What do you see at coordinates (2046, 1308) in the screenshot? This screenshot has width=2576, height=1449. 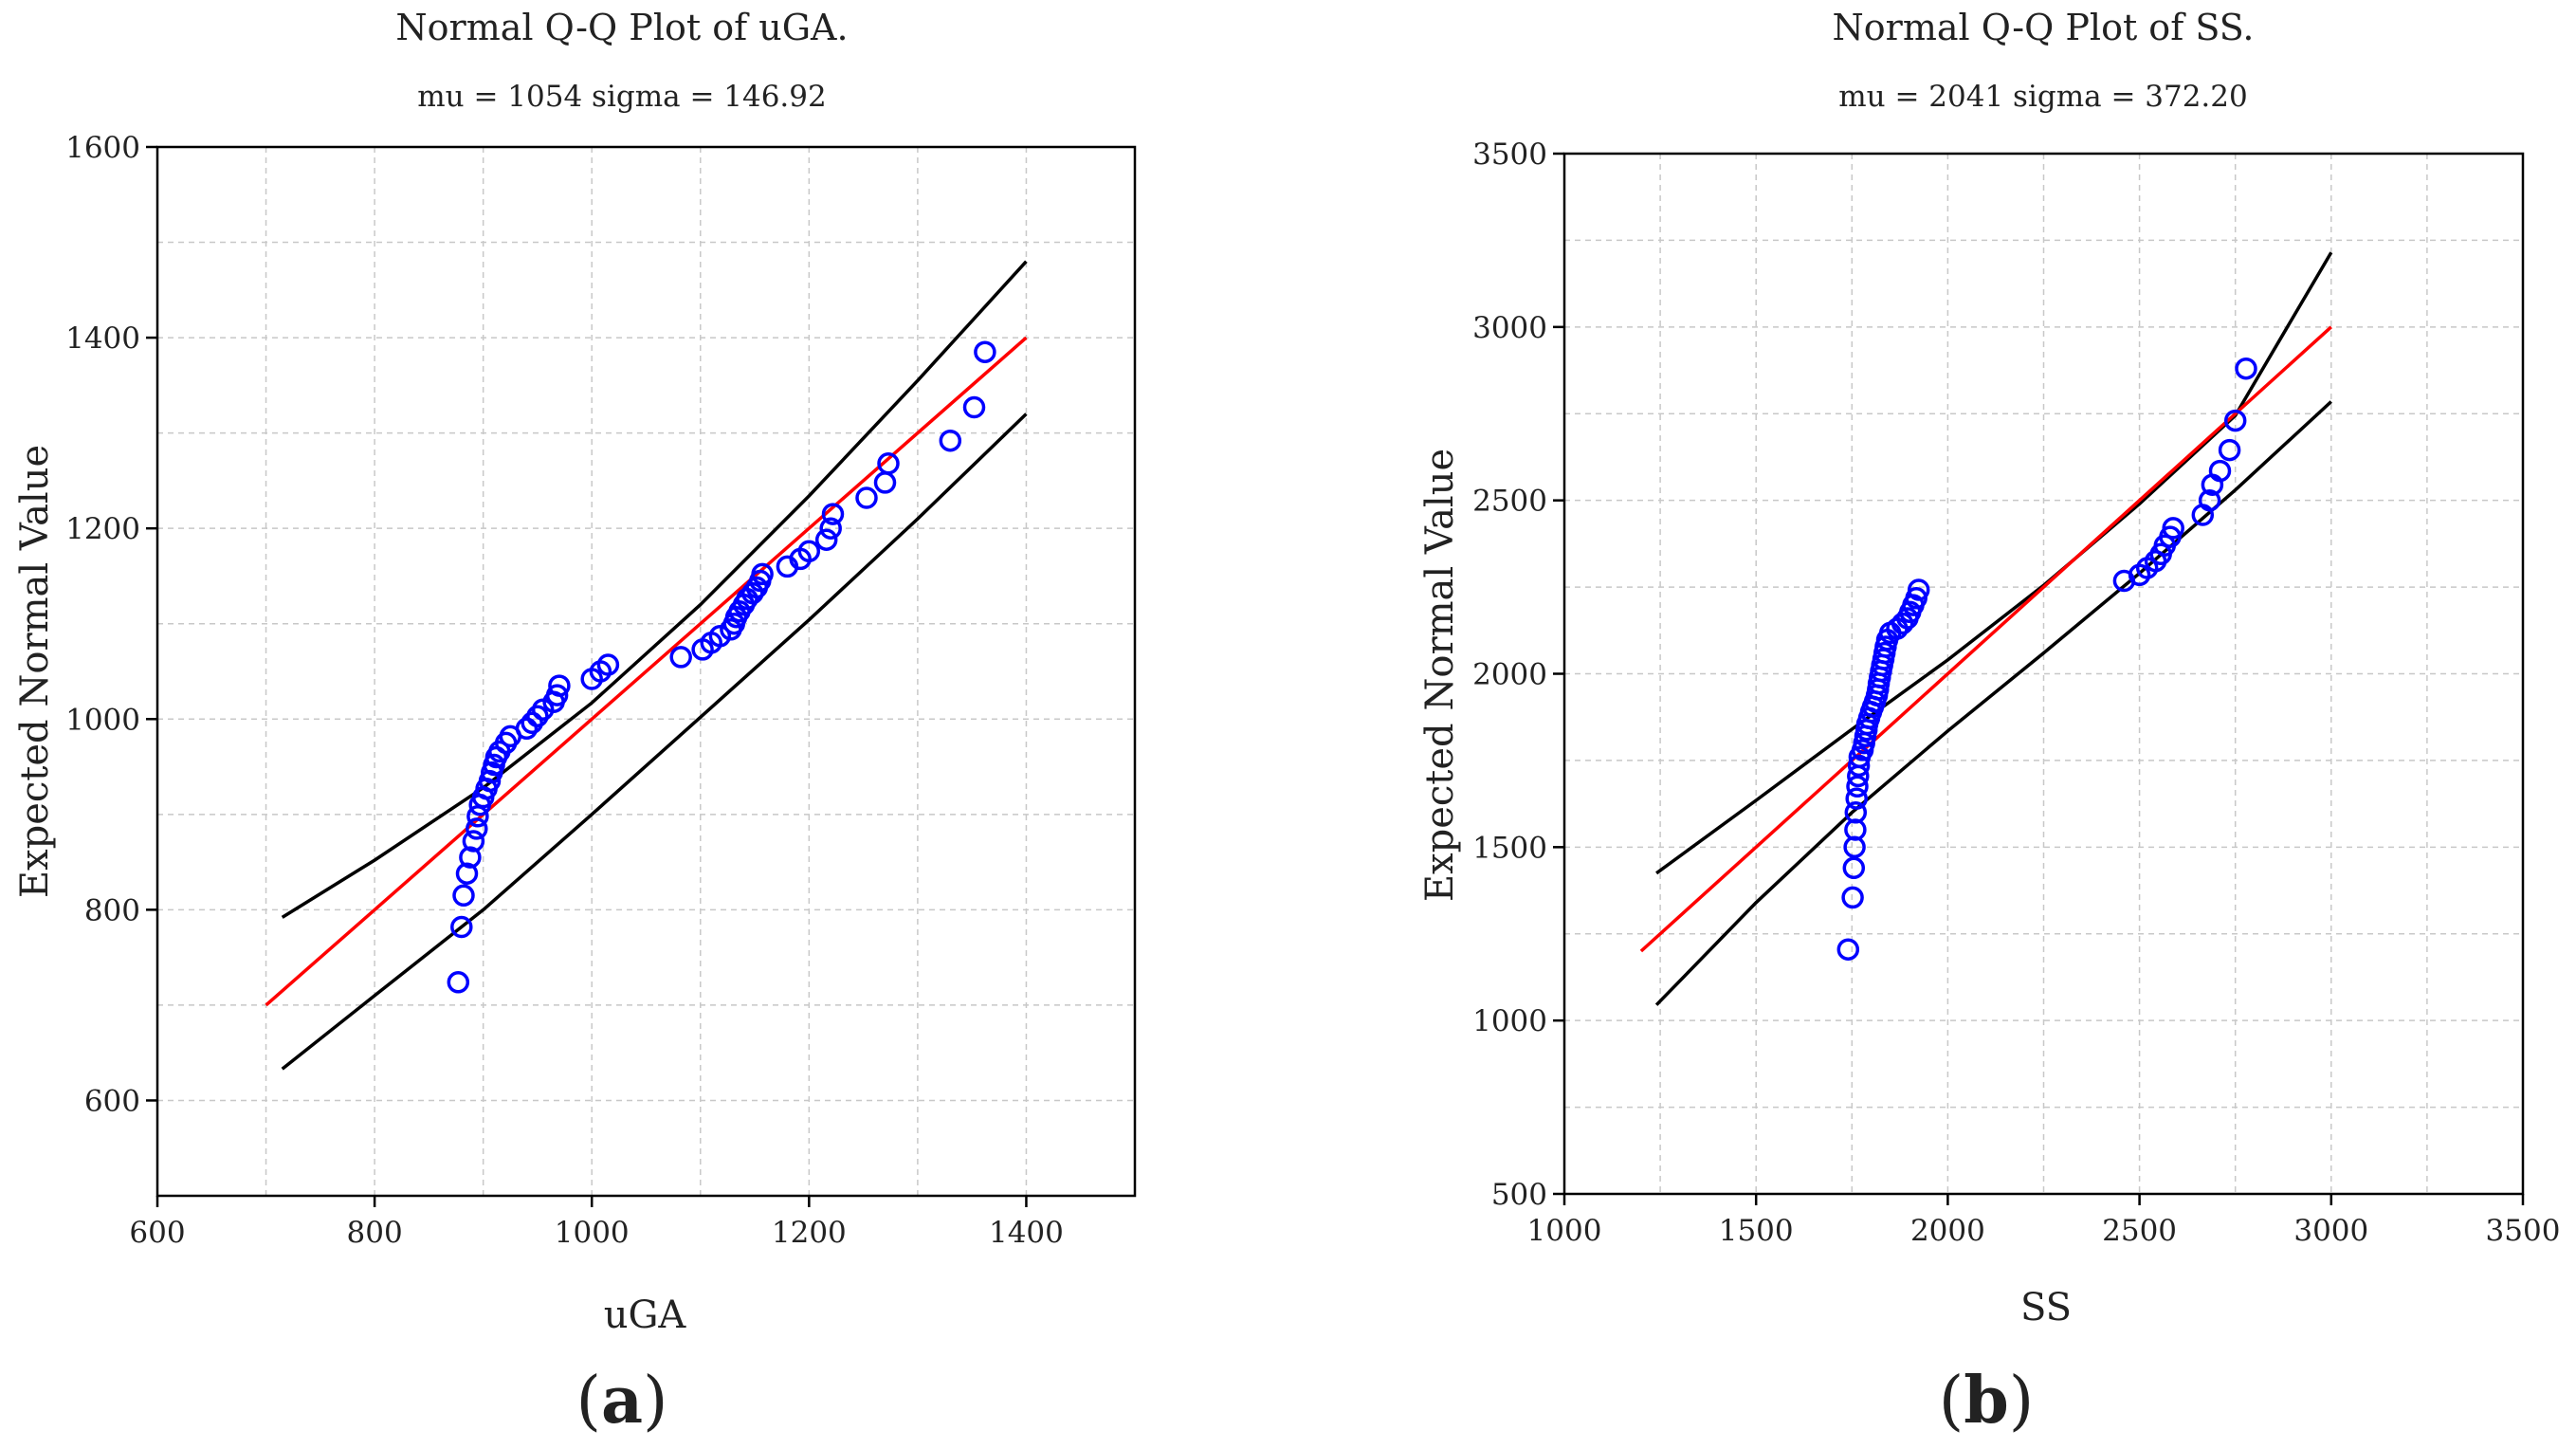 I see `panel-b-x-axis-label: SS` at bounding box center [2046, 1308].